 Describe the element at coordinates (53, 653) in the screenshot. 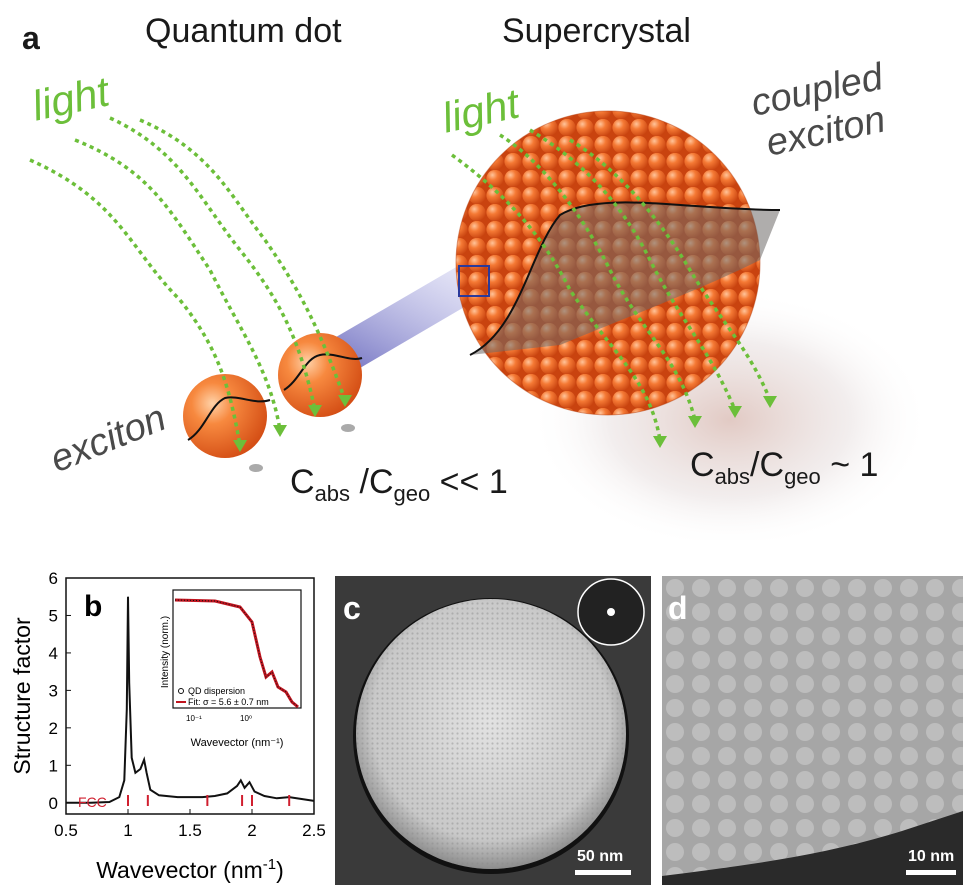

I see `y-tick-label: 4` at that location.